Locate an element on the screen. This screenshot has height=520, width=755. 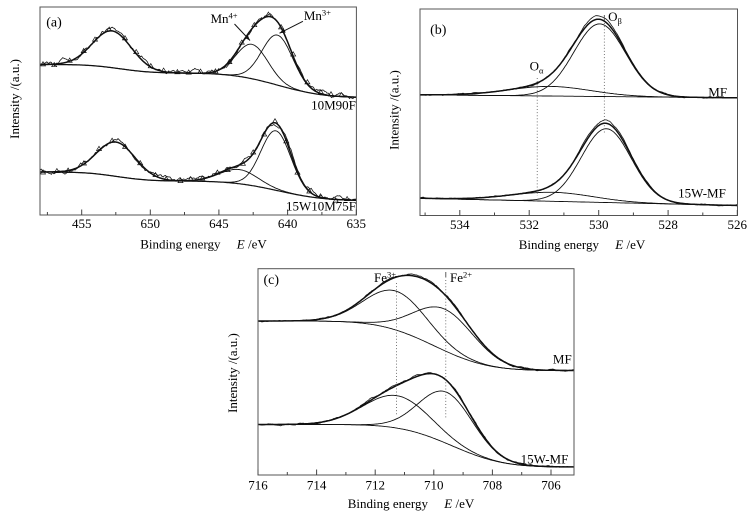
svg-text: 716 is located at coordinates (258, 485).